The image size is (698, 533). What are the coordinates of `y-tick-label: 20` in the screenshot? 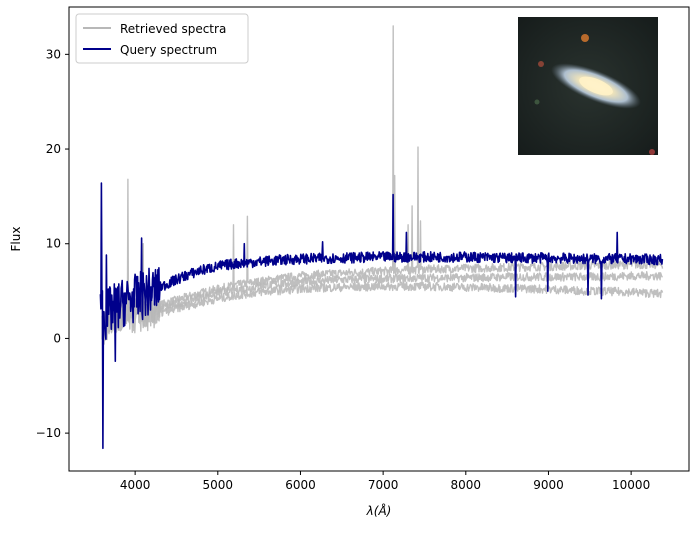 It's located at (53, 149).